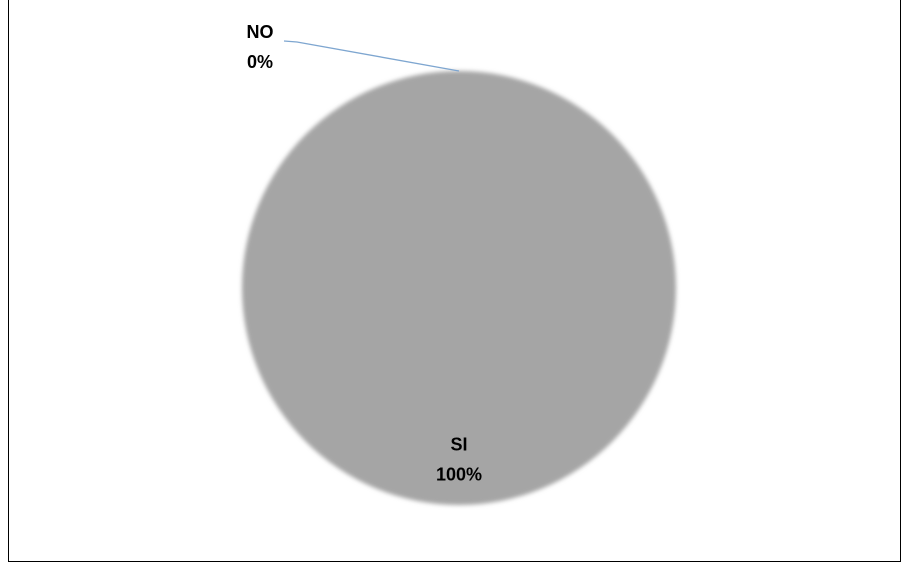 This screenshot has height=562, width=901. What do you see at coordinates (260, 62) in the screenshot?
I see `data-label-percent-no: 0%` at bounding box center [260, 62].